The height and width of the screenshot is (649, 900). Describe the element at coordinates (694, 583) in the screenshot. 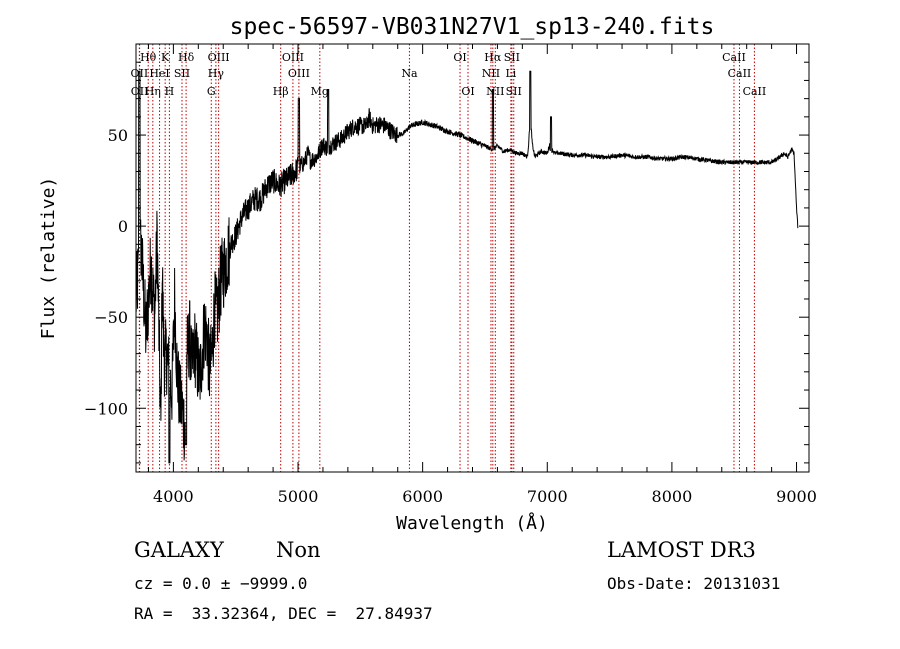

I see `observation-date: Obs-Date: 20131031` at that location.